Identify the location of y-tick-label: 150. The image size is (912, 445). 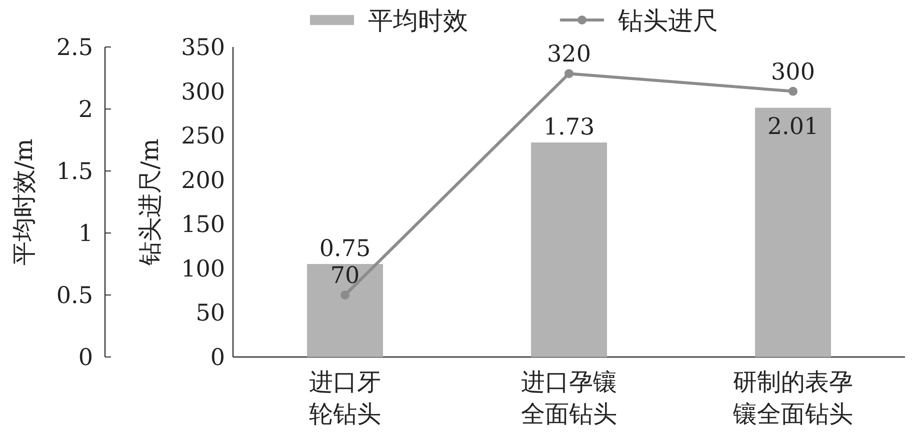
(203, 225).